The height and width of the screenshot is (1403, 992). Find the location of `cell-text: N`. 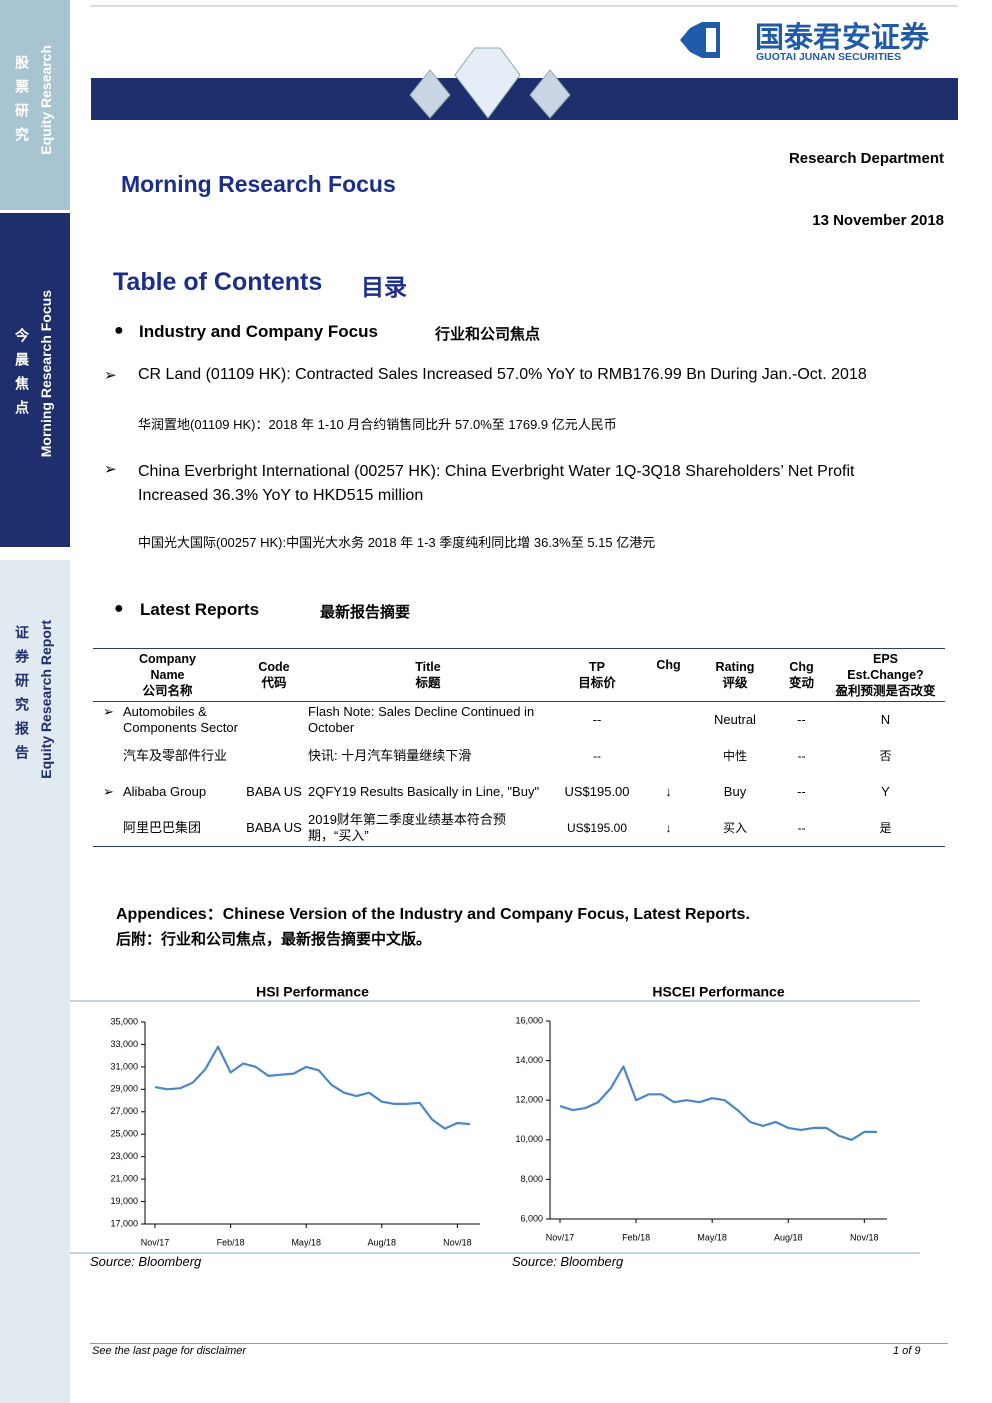

cell-text: N is located at coordinates (885, 719).